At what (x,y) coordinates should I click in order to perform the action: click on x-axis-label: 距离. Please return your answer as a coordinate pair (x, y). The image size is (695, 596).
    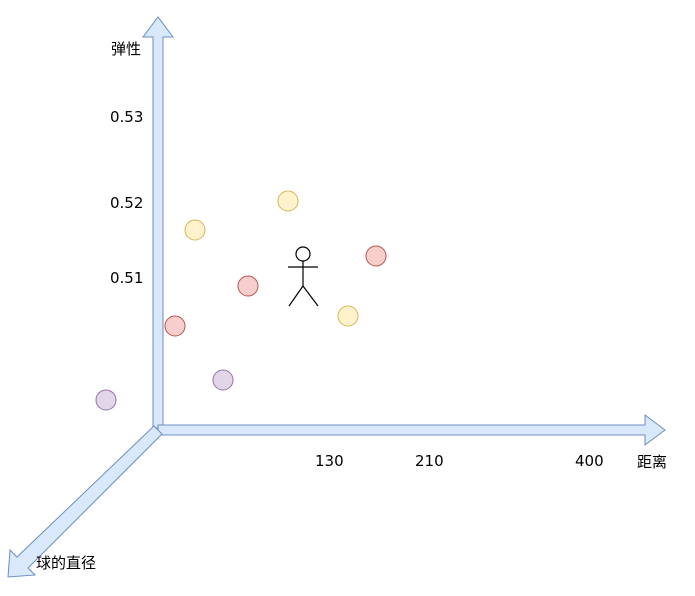
    Looking at the image, I should click on (652, 462).